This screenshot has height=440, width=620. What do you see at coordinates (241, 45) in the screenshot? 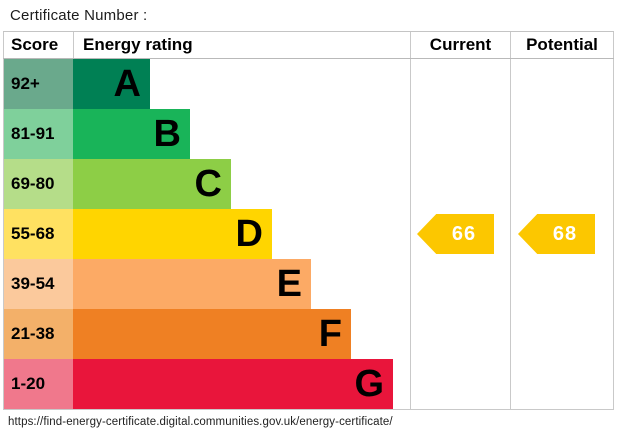
I see `energy-rating-column-header: Energy rating` at bounding box center [241, 45].